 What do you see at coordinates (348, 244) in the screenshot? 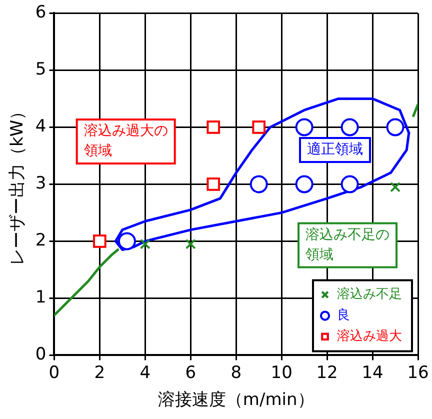
I see `annotation: 溶込み不足の領域` at bounding box center [348, 244].